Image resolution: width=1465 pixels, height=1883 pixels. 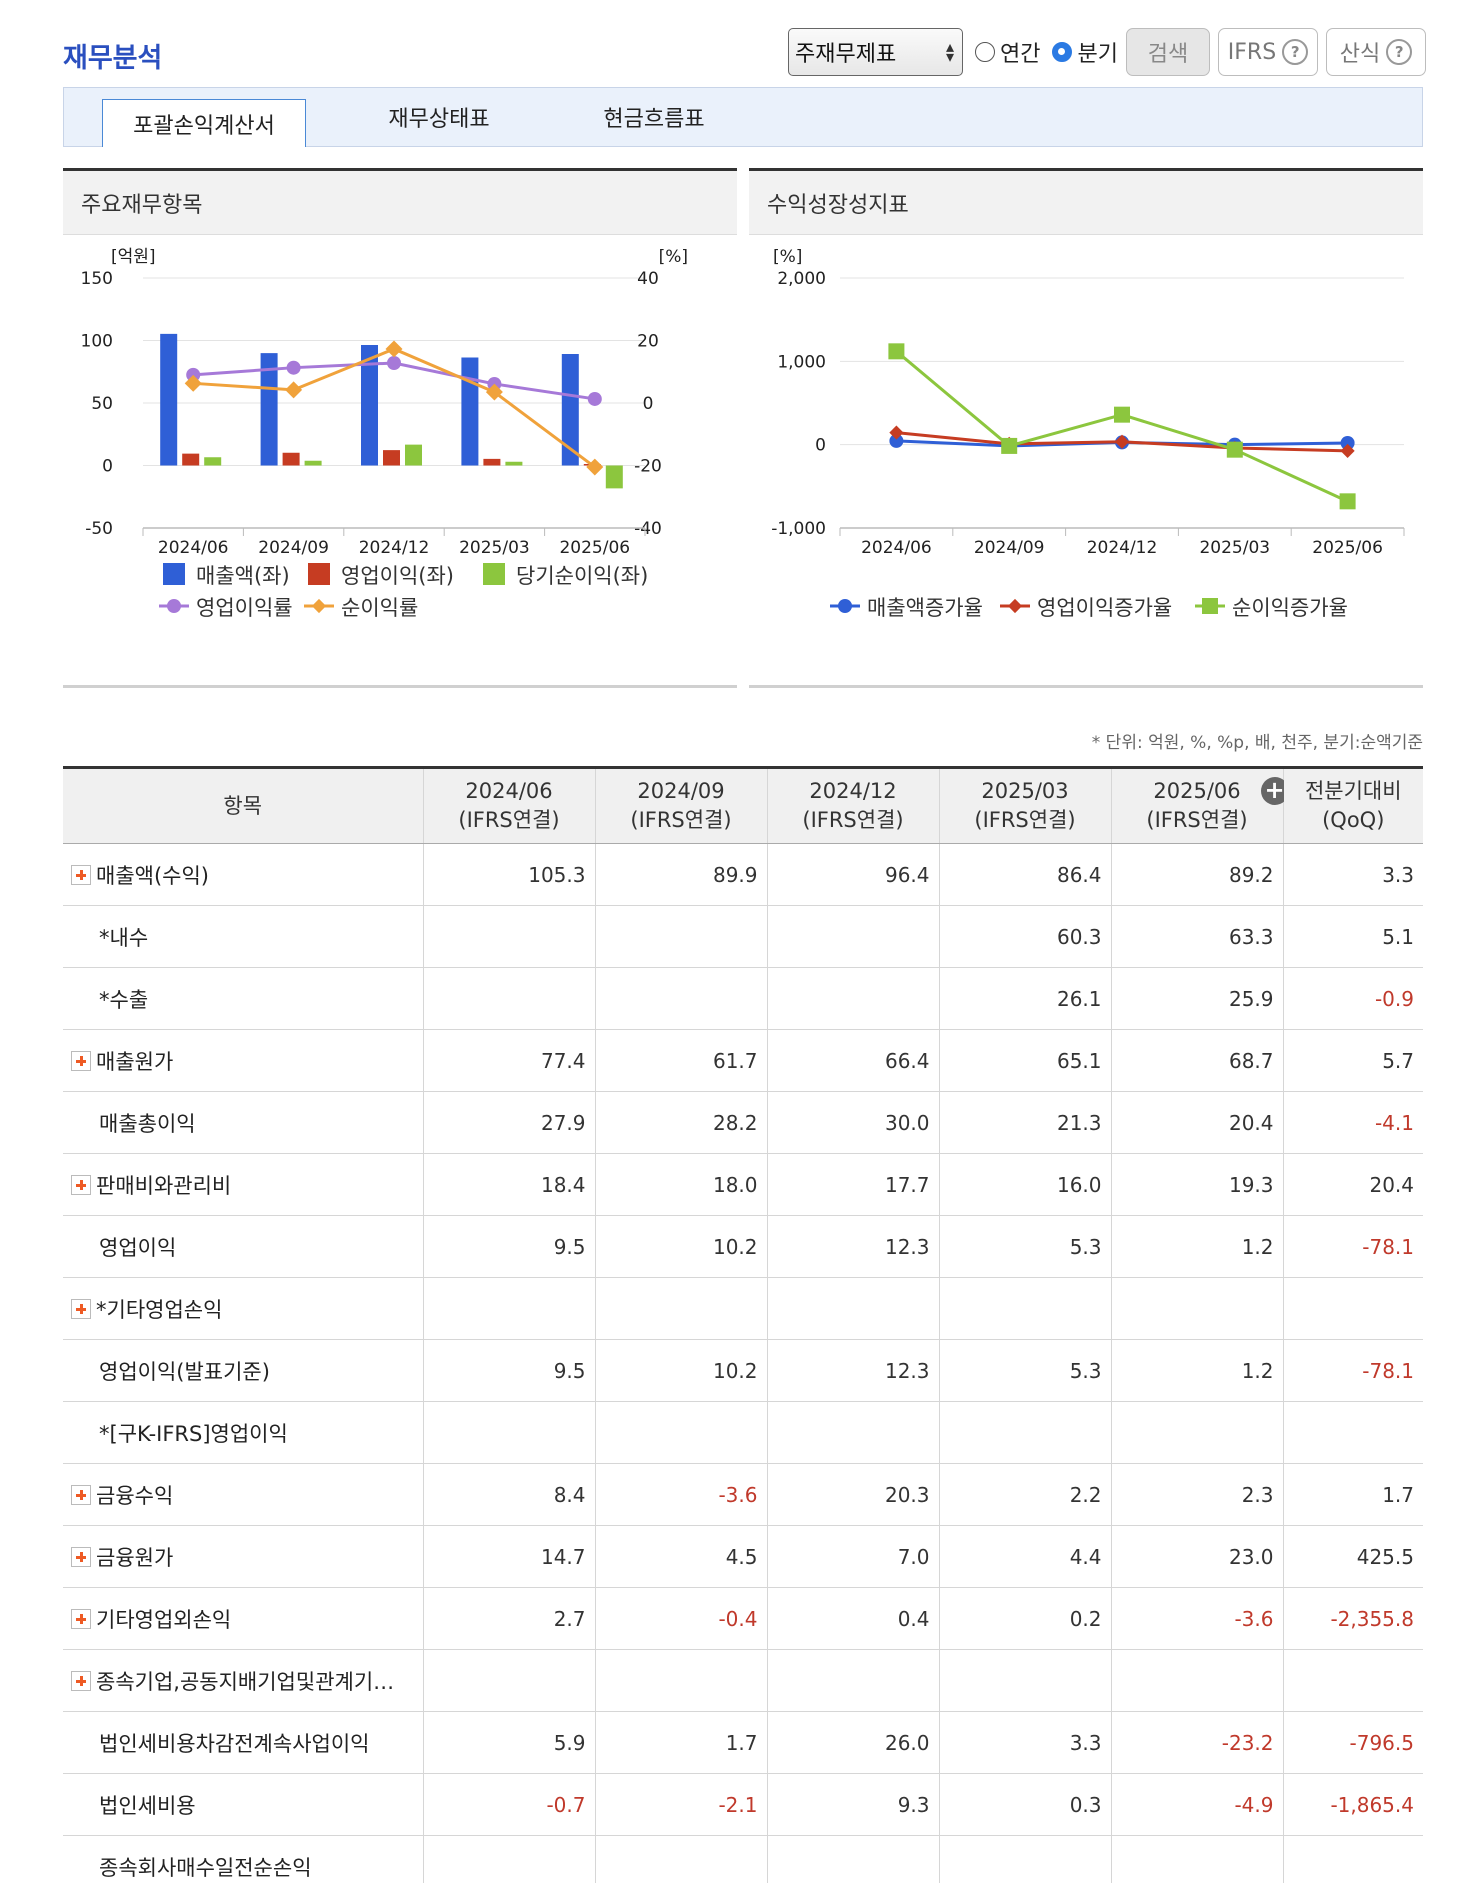 What do you see at coordinates (820, 446) in the screenshot?
I see `y-tick: 0` at bounding box center [820, 446].